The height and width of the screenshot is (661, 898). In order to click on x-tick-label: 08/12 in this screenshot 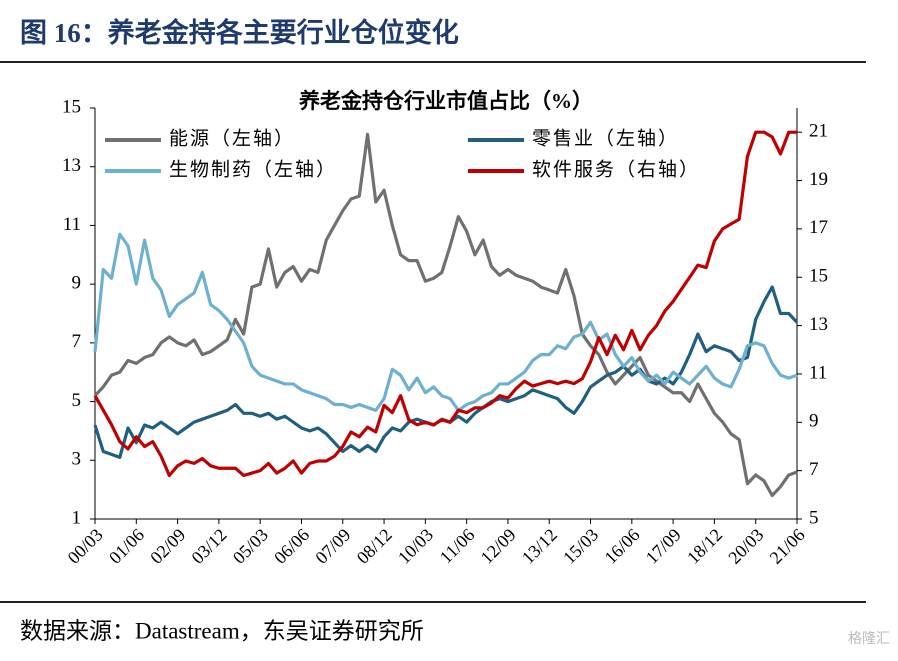, I will do `click(374, 546)`.